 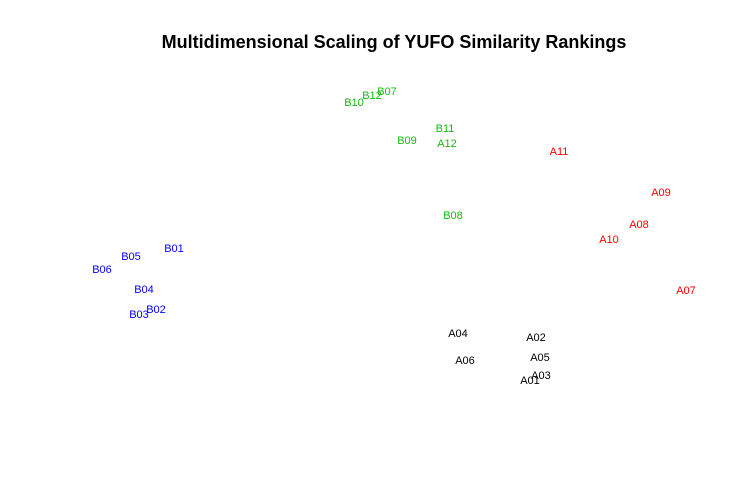 I want to click on point-label-b12: B12, so click(x=372, y=96).